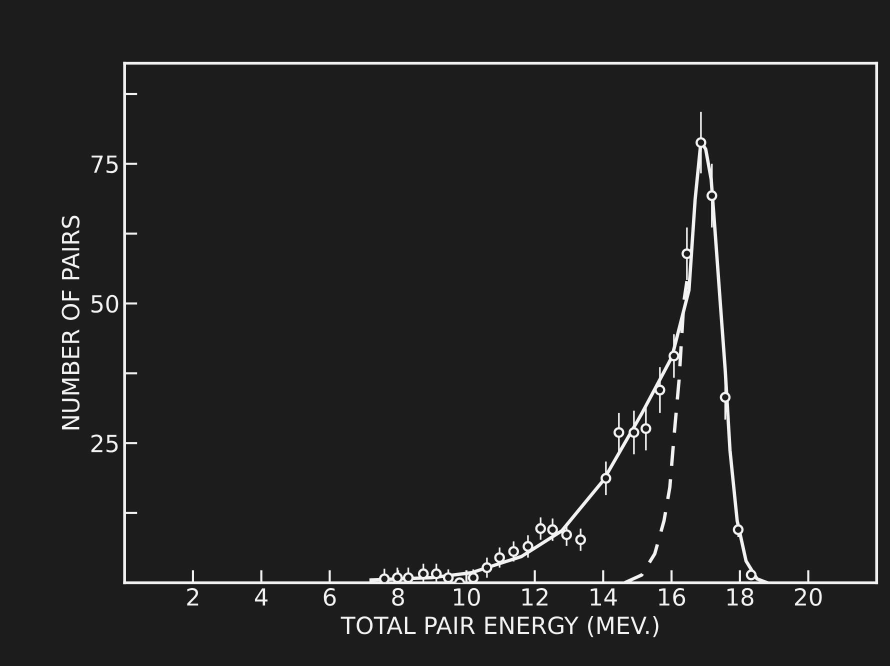  What do you see at coordinates (192, 597) in the screenshot?
I see `x-tick-label: 2` at bounding box center [192, 597].